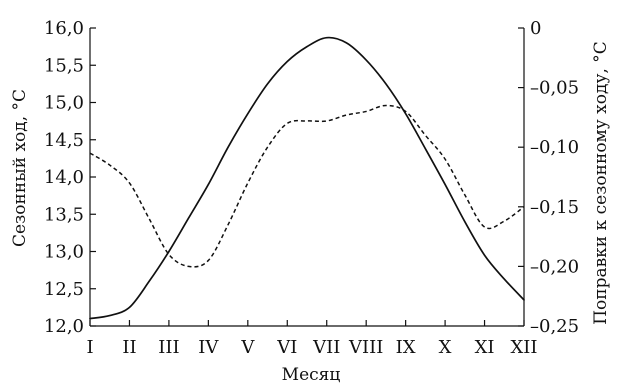 This screenshot has height=385, width=617. What do you see at coordinates (554, 207) in the screenshot?
I see `y-right-tick-label: –0,15` at bounding box center [554, 207].